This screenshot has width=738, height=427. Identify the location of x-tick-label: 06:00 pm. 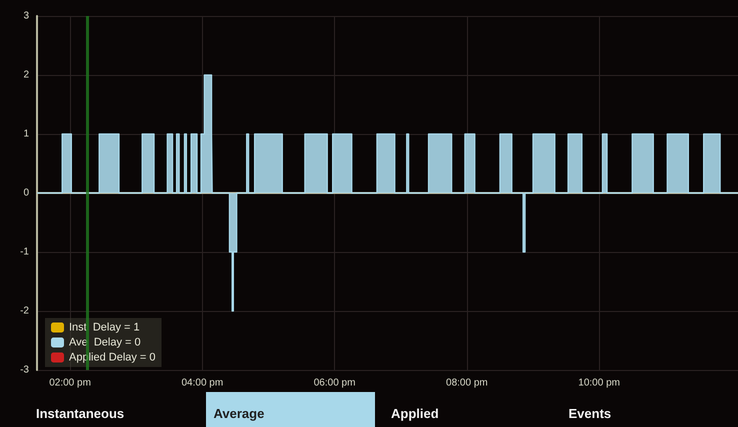
(335, 383).